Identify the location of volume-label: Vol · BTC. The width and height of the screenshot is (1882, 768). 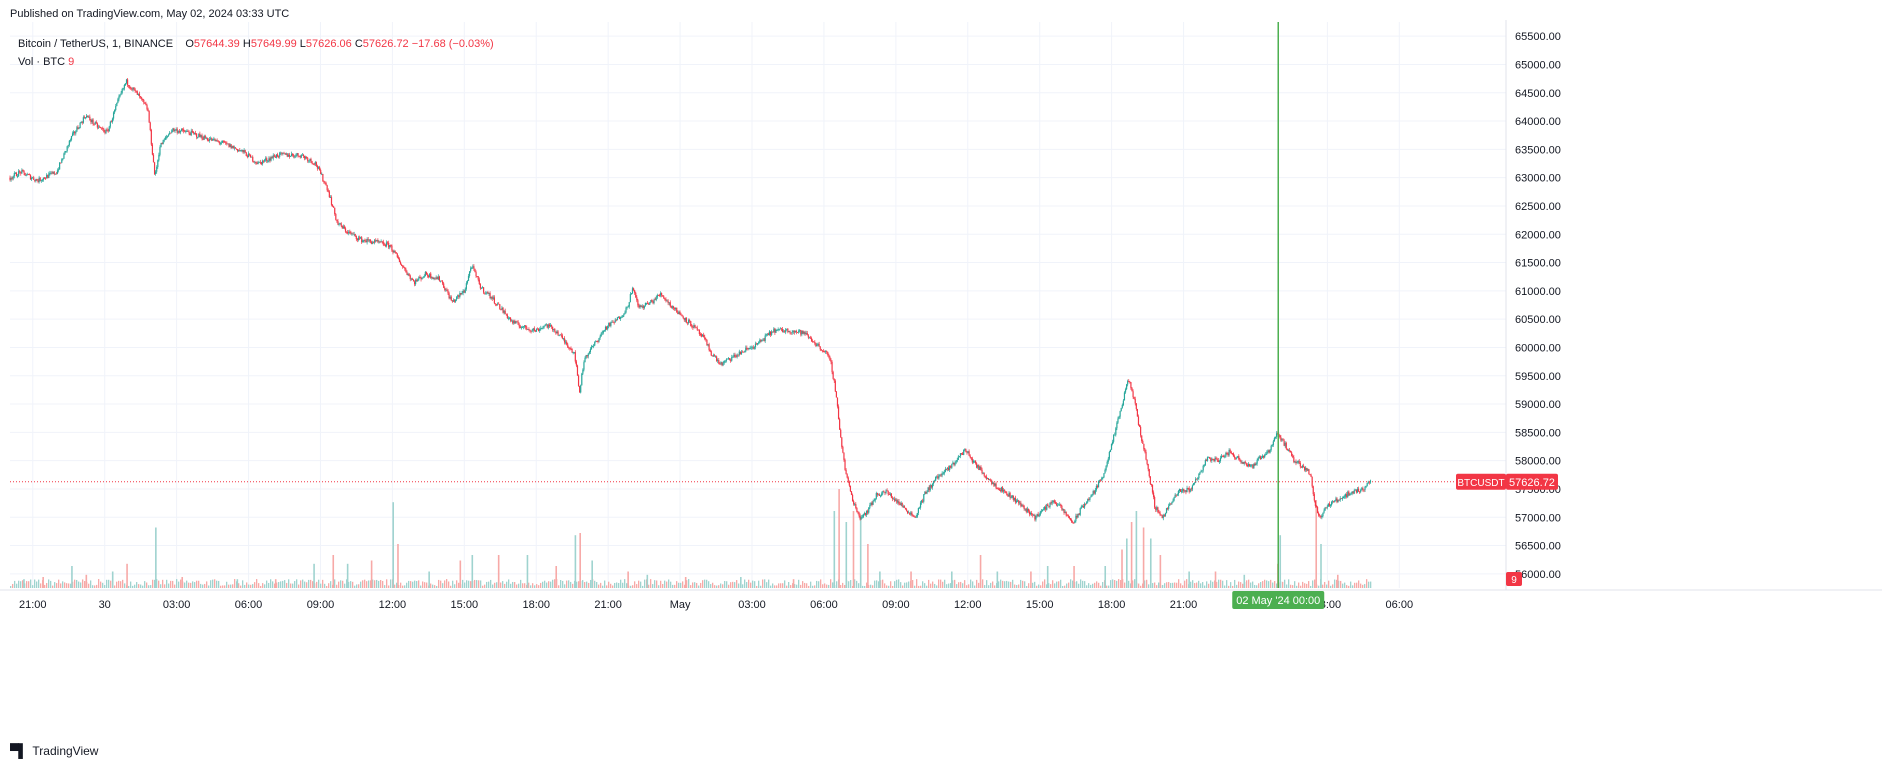
(42, 62).